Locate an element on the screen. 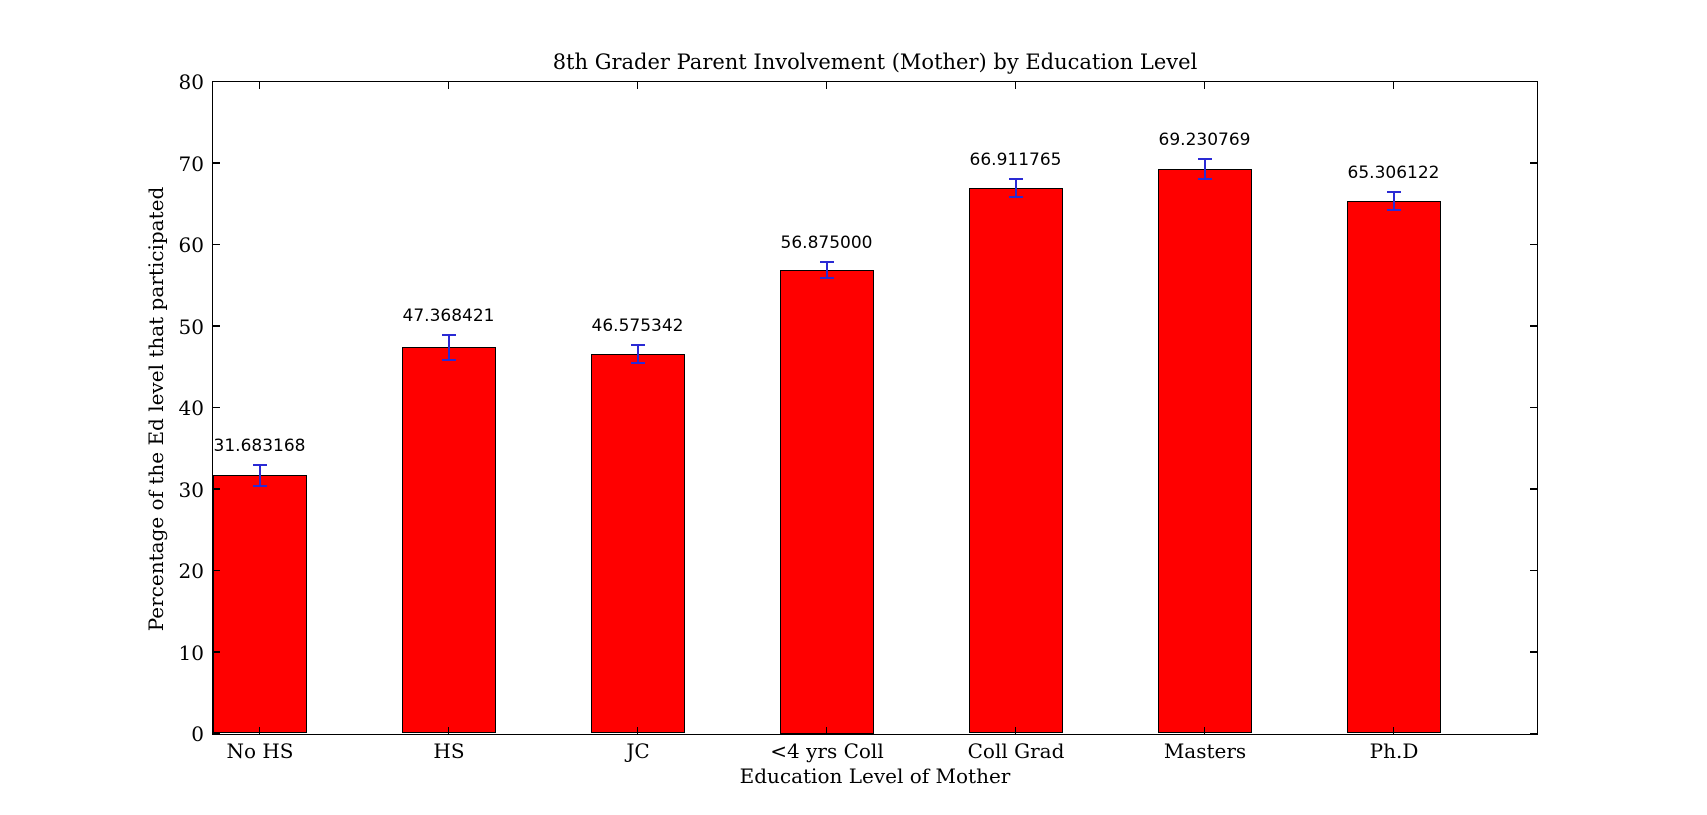 The image size is (1707, 815). bar-Coll Grad is located at coordinates (1015, 461).